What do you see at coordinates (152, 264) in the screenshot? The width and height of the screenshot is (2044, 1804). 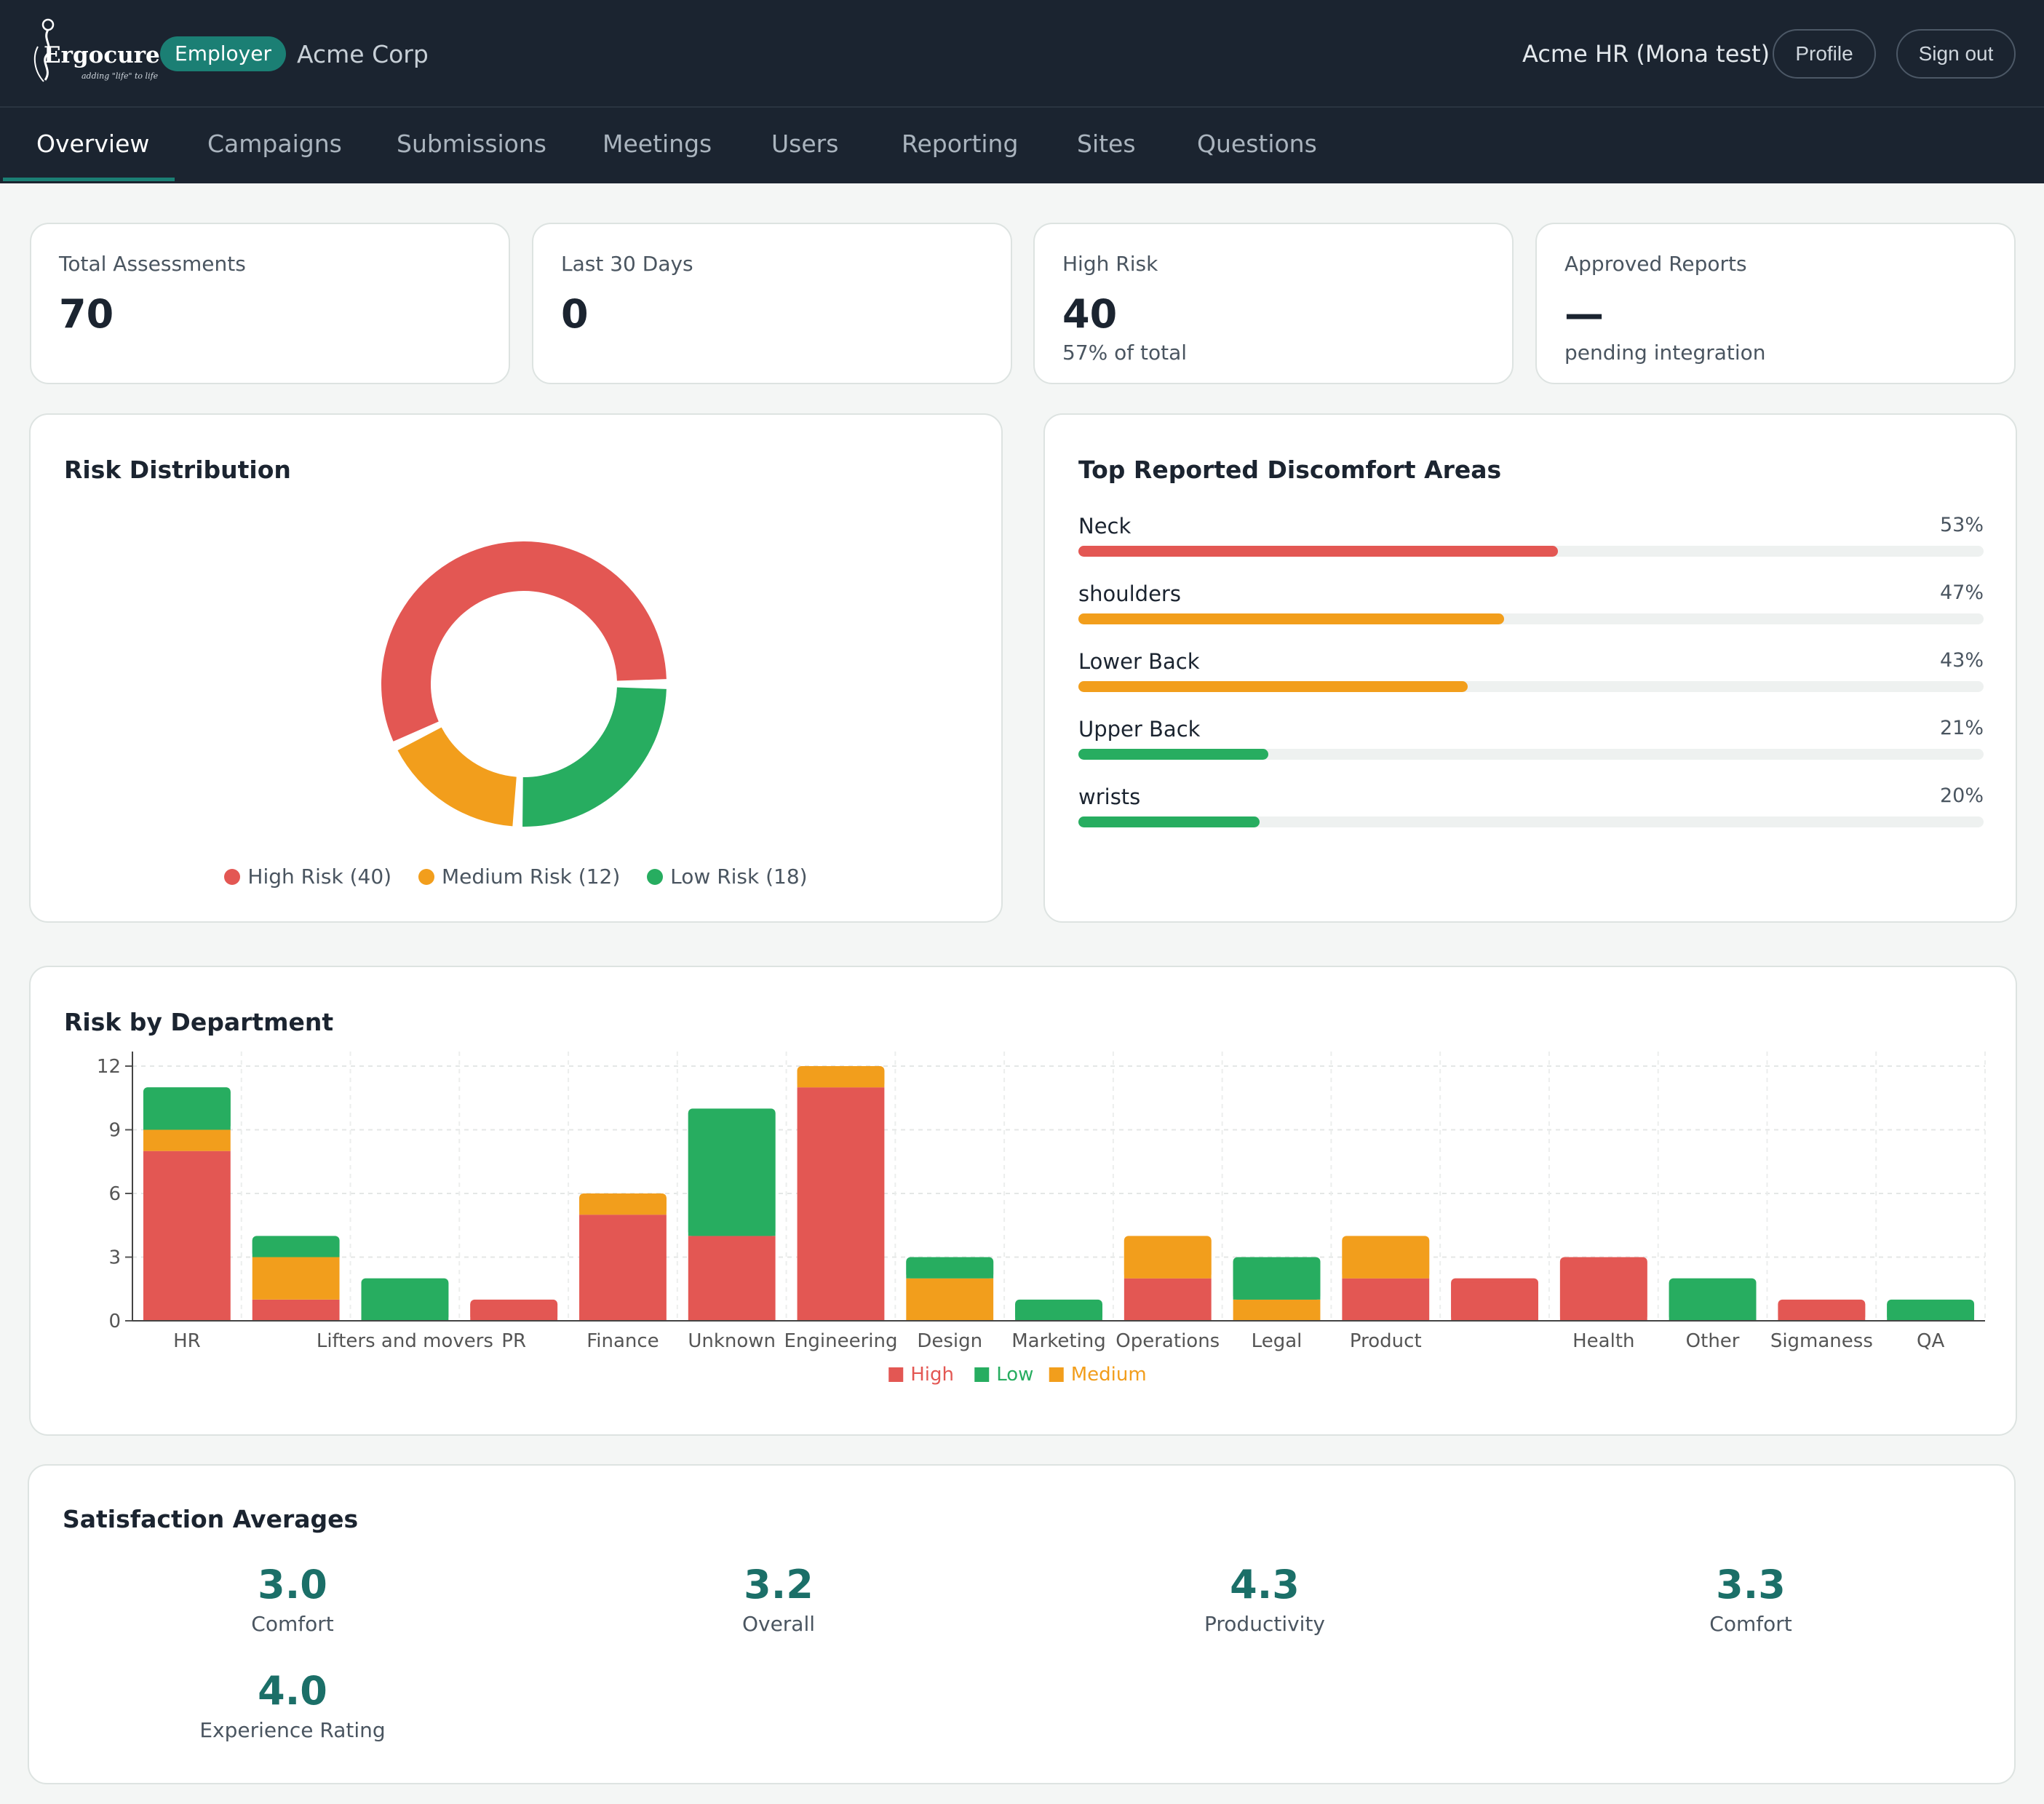 I see `stat-label: Total Assessments` at bounding box center [152, 264].